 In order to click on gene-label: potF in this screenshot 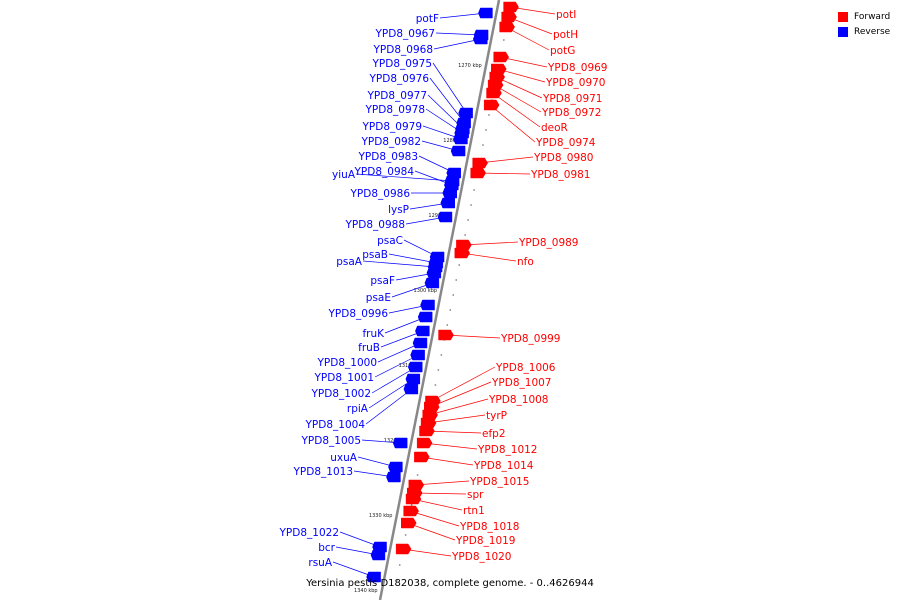, I will do `click(427, 19)`.